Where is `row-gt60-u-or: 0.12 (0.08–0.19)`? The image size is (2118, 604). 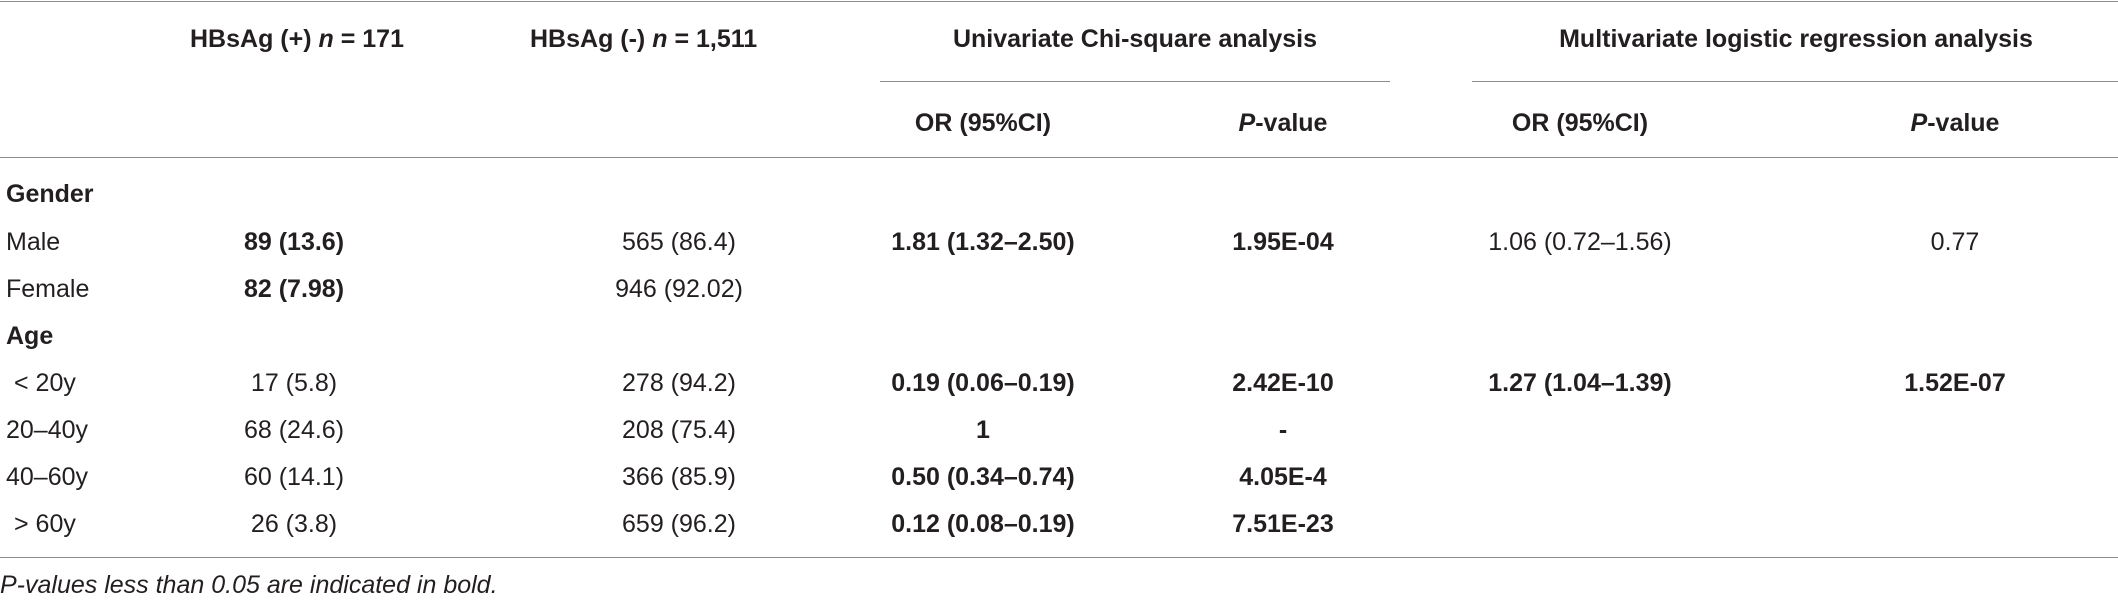 row-gt60-u-or: 0.12 (0.08–0.19) is located at coordinates (983, 524).